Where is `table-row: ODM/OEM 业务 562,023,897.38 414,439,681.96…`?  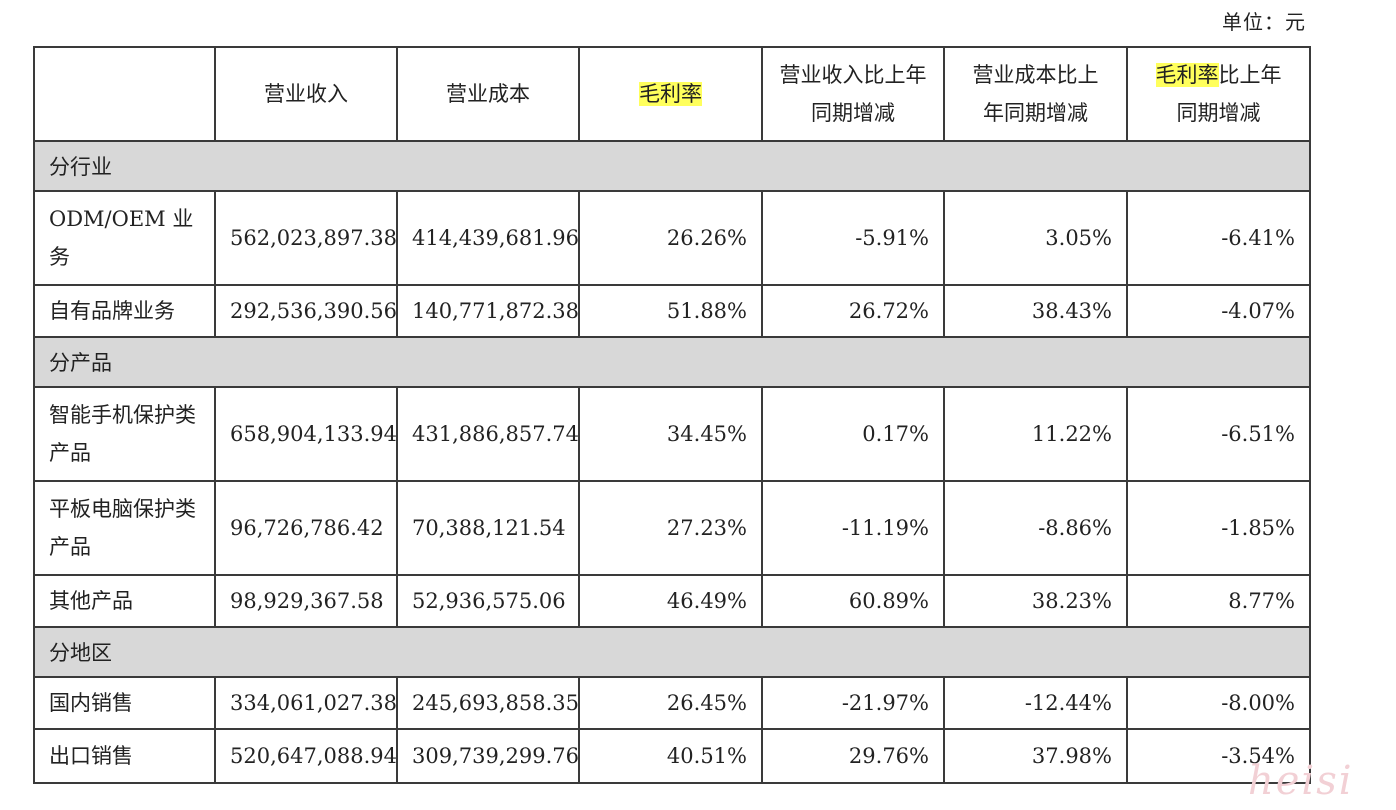
table-row: ODM/OEM 业务 562,023,897.38 414,439,681.96… is located at coordinates (672, 238).